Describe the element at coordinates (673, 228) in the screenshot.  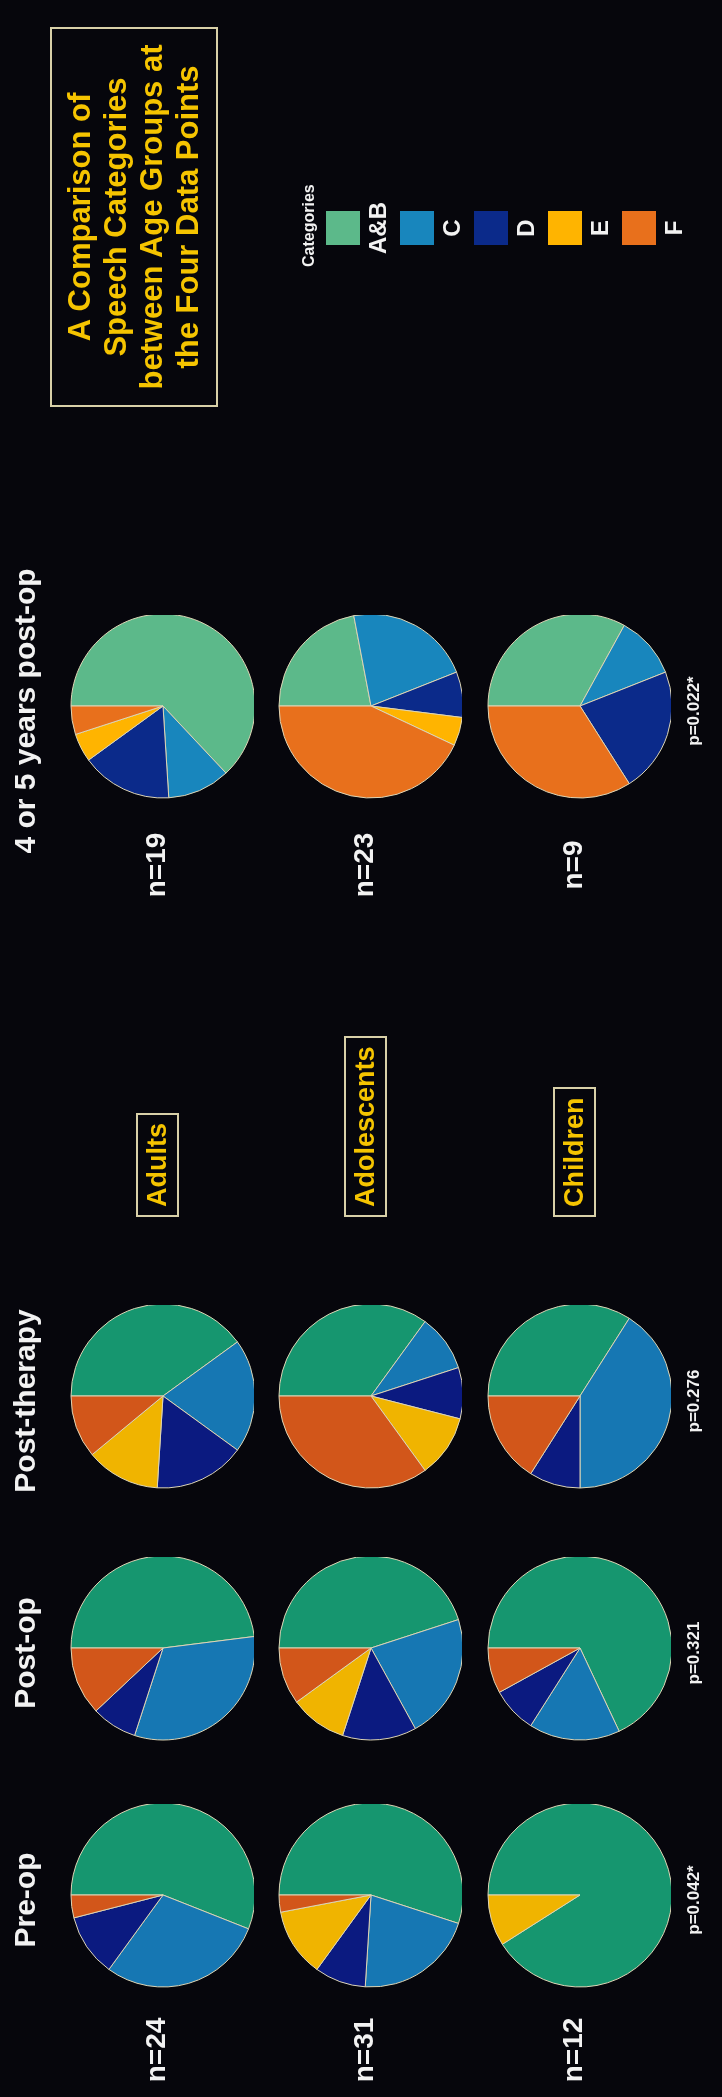
I see `legend-label: F` at that location.